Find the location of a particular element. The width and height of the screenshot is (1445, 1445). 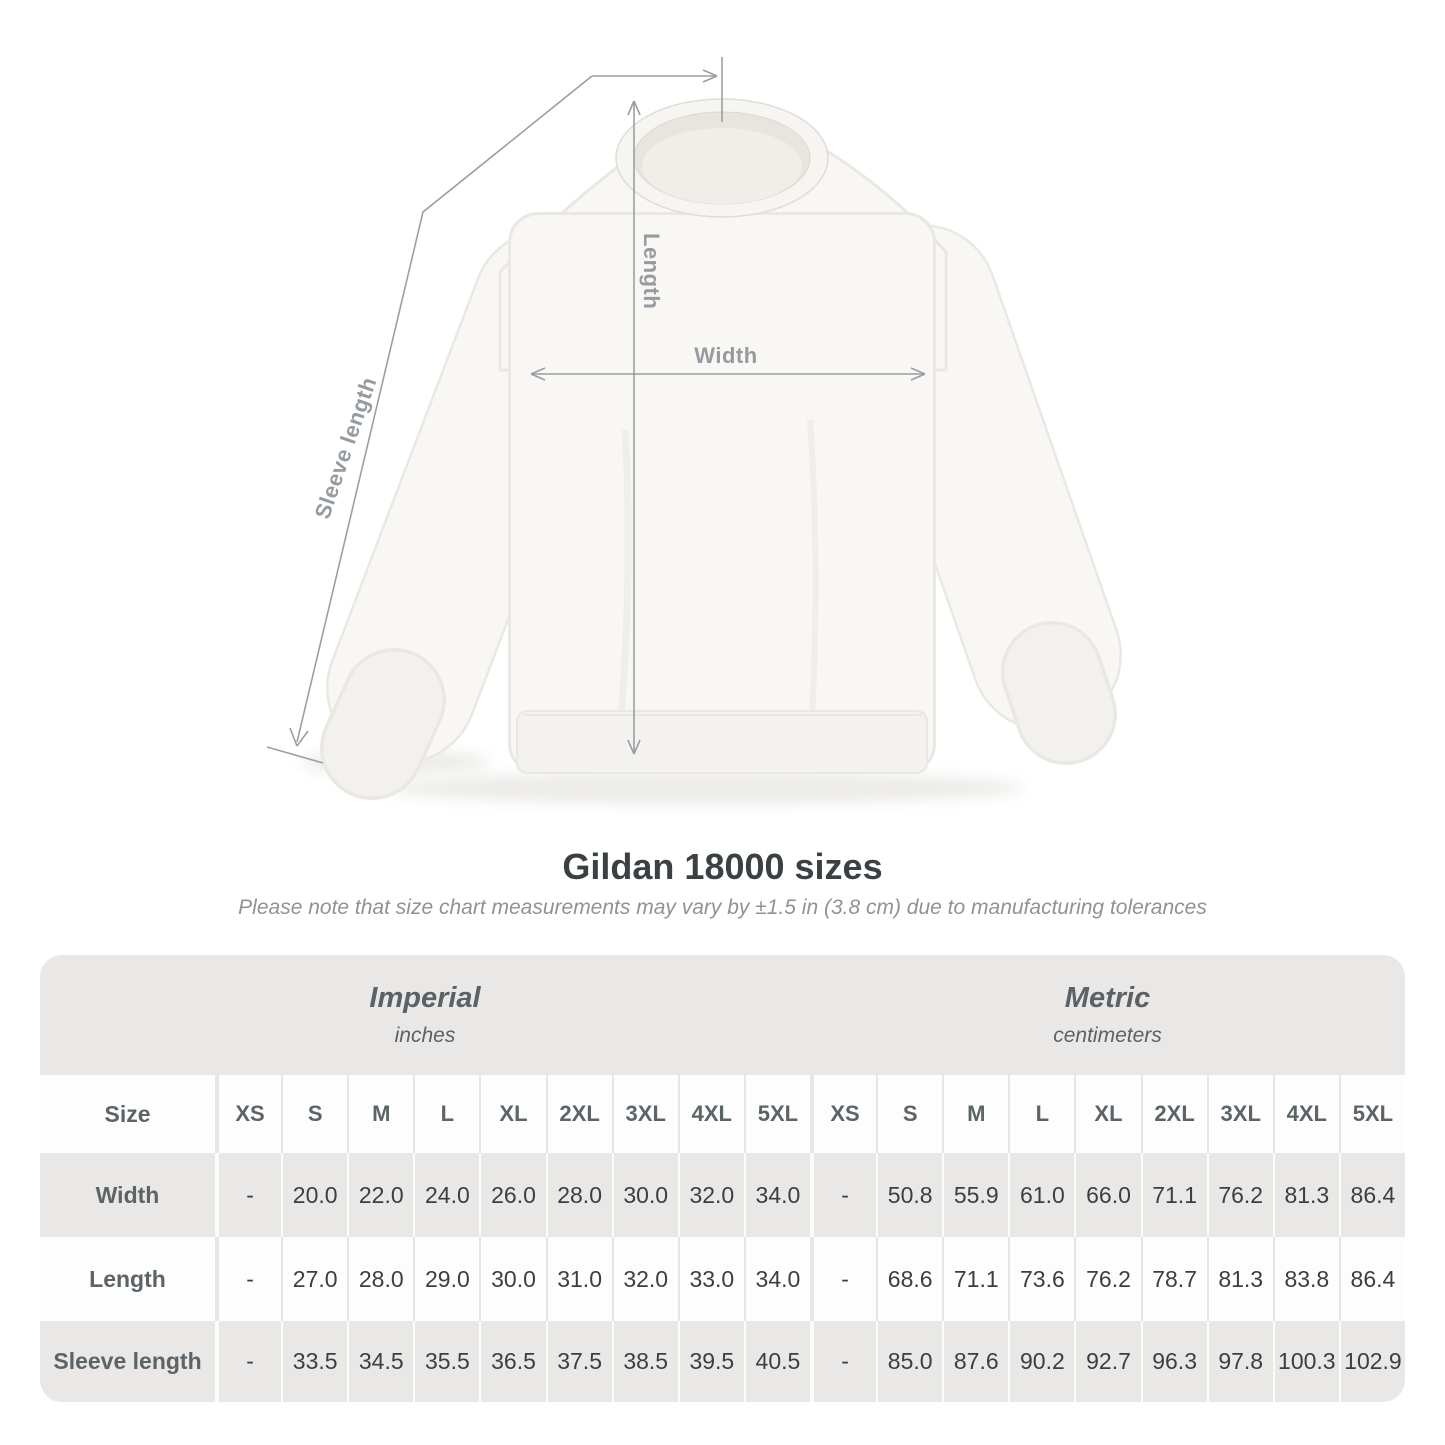

row-label: Width is located at coordinates (127, 1195).